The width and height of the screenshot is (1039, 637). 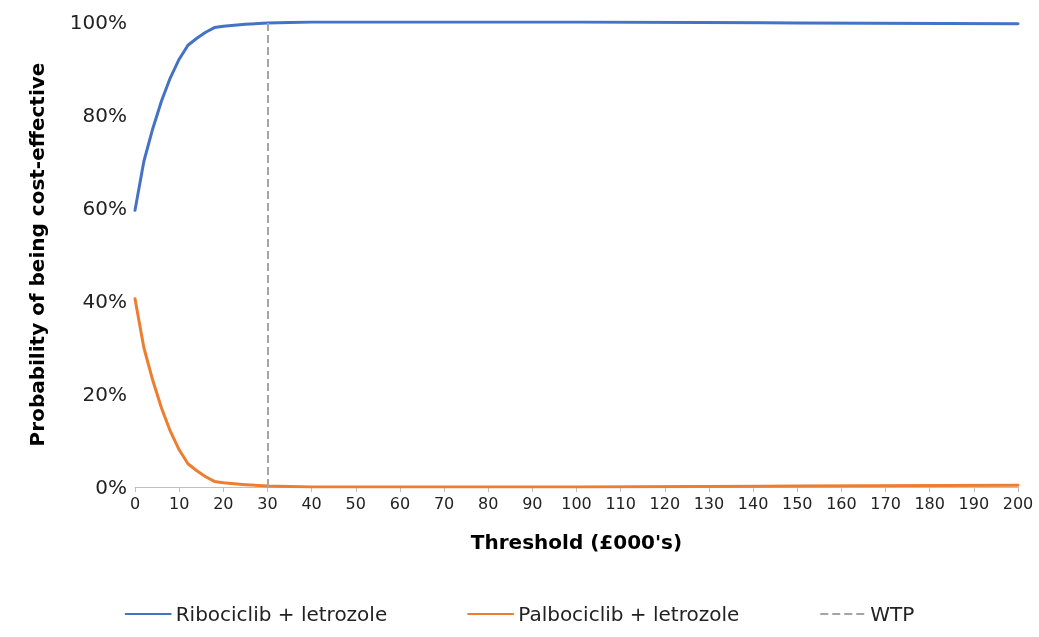 What do you see at coordinates (620, 503) in the screenshot?
I see `x-tick-label: 110` at bounding box center [620, 503].